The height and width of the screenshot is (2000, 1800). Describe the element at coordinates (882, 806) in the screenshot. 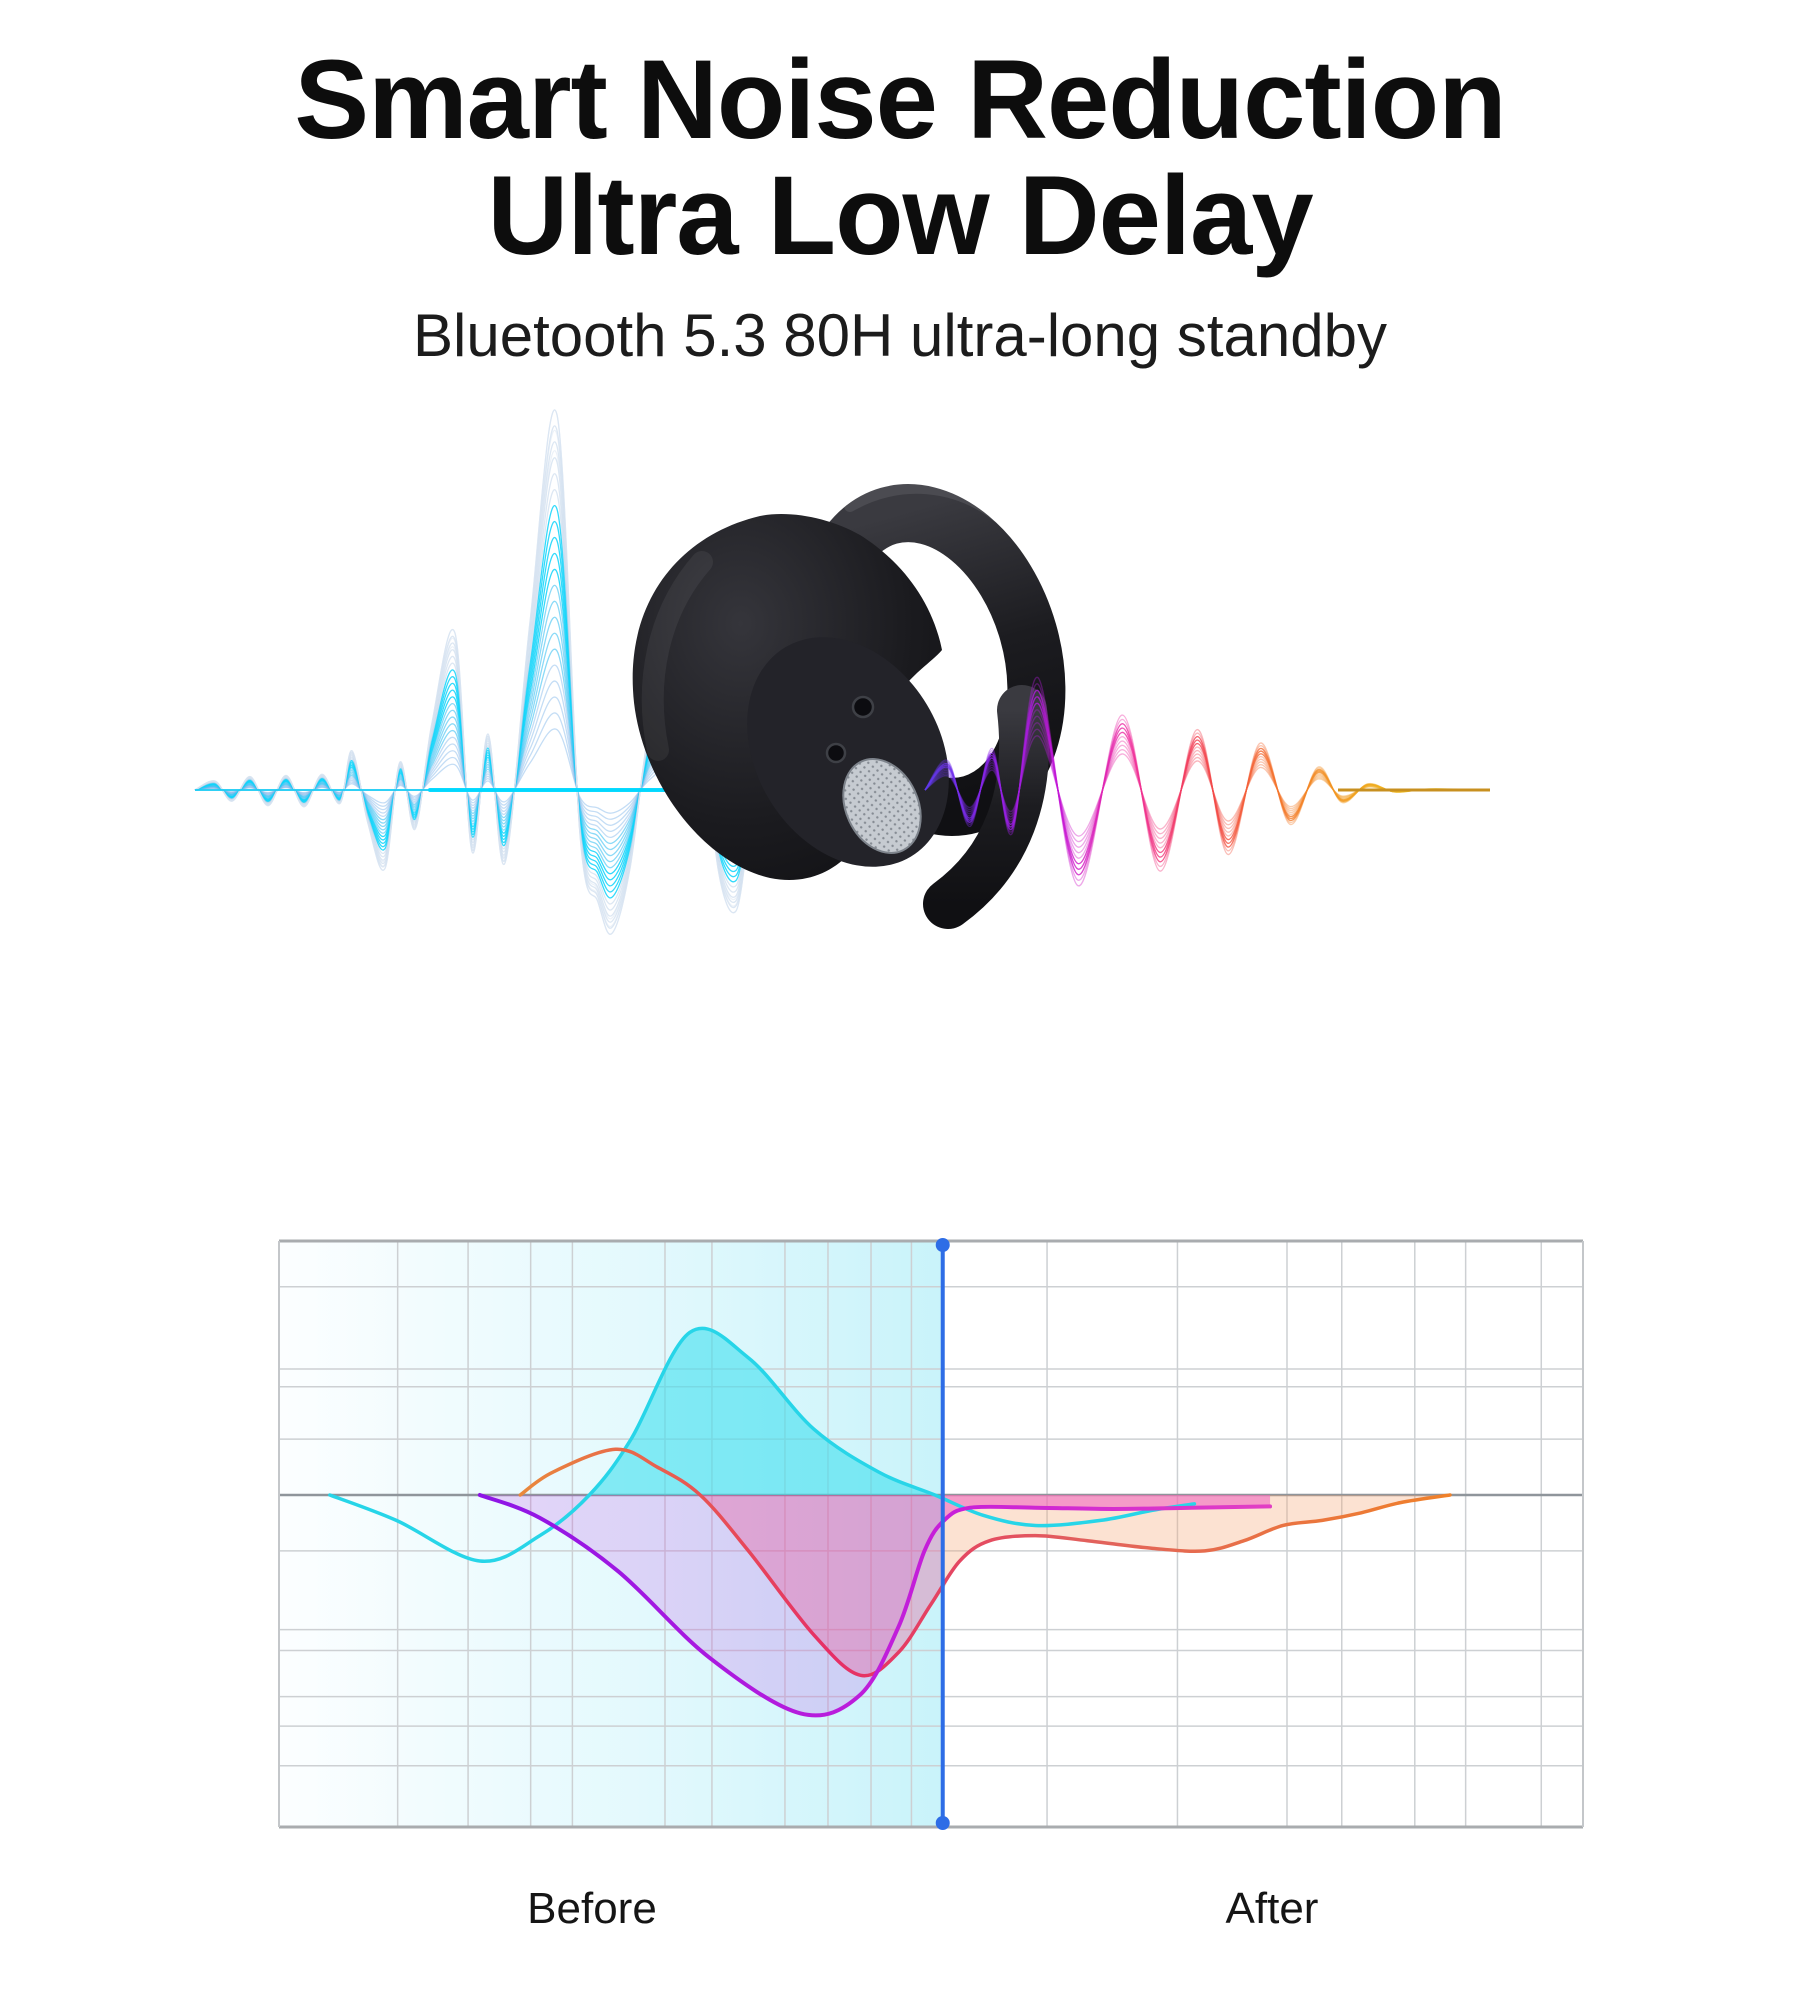

I see `earbud-speaker-grille` at that location.